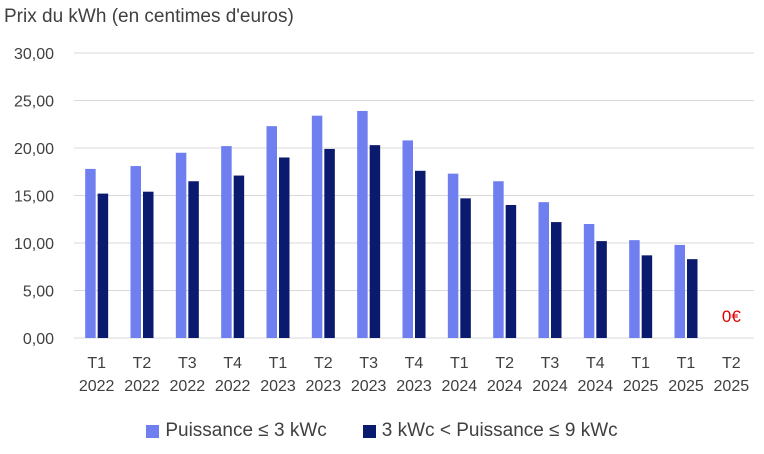 The image size is (764, 454). What do you see at coordinates (34, 102) in the screenshot?
I see `y-tick-label: 25,00` at bounding box center [34, 102].